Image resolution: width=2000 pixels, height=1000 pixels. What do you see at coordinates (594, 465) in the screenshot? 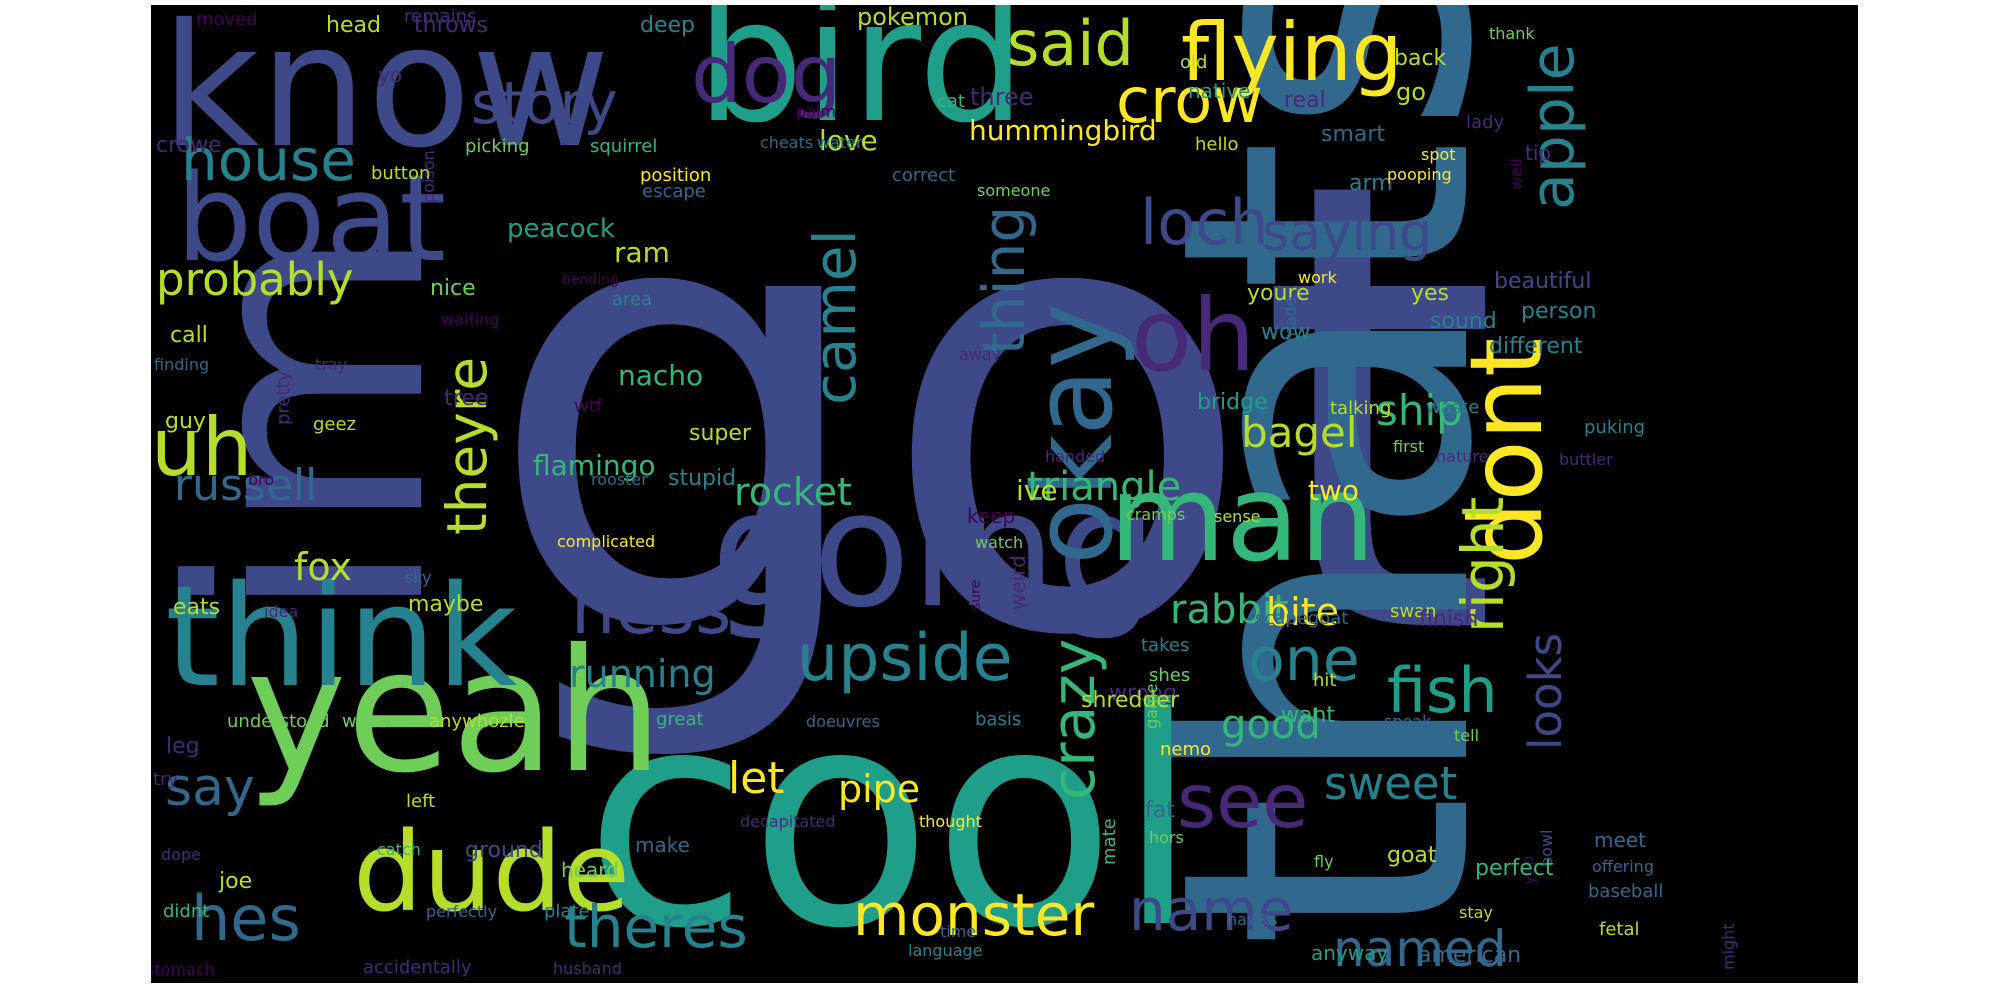
I see `word-flamingo: flamingo` at bounding box center [594, 465].